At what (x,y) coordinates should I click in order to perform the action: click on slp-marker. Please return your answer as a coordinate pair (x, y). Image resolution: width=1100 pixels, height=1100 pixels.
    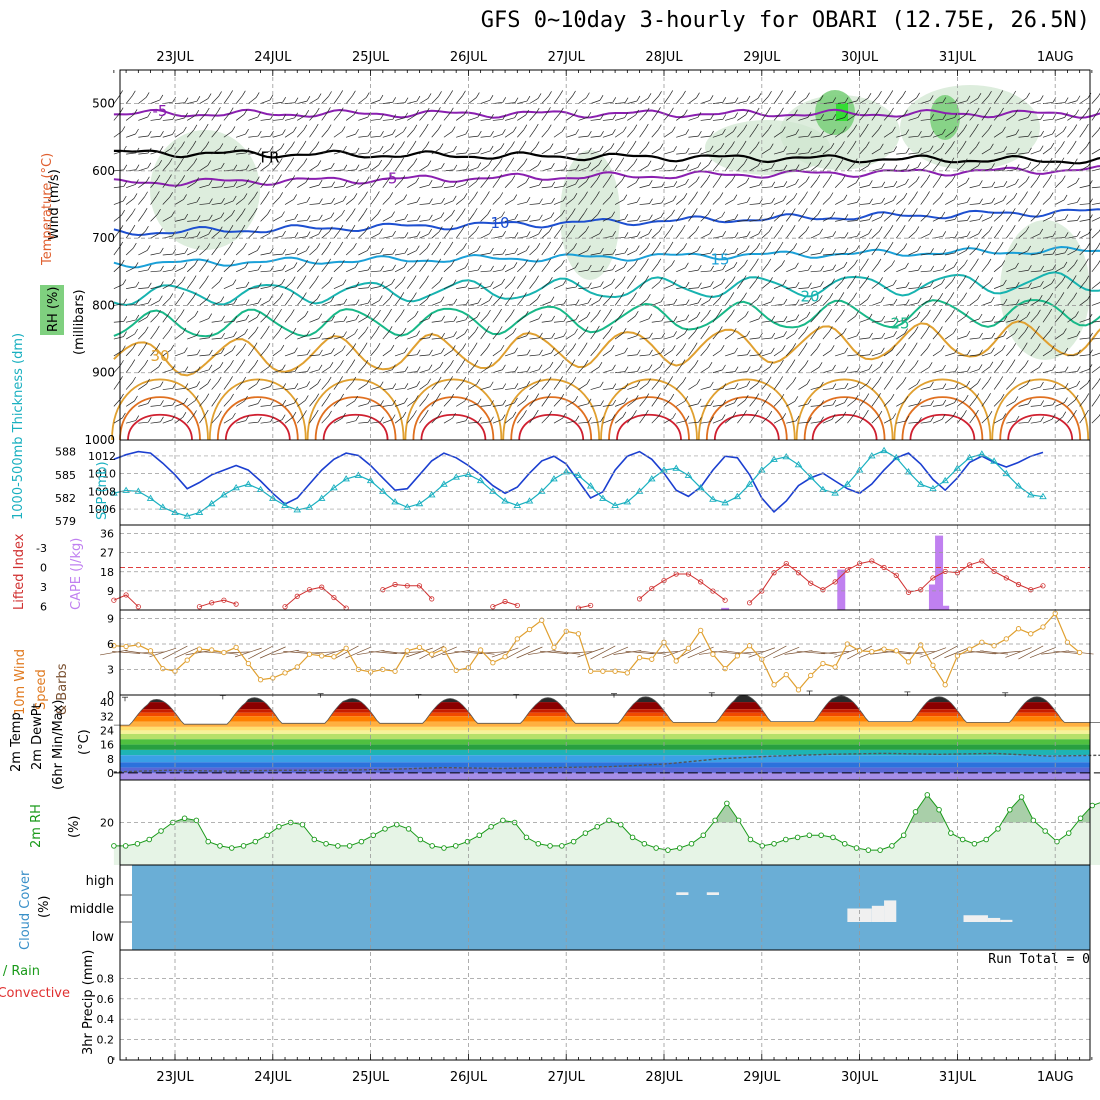
    Looking at the image, I should click on (725, 502).